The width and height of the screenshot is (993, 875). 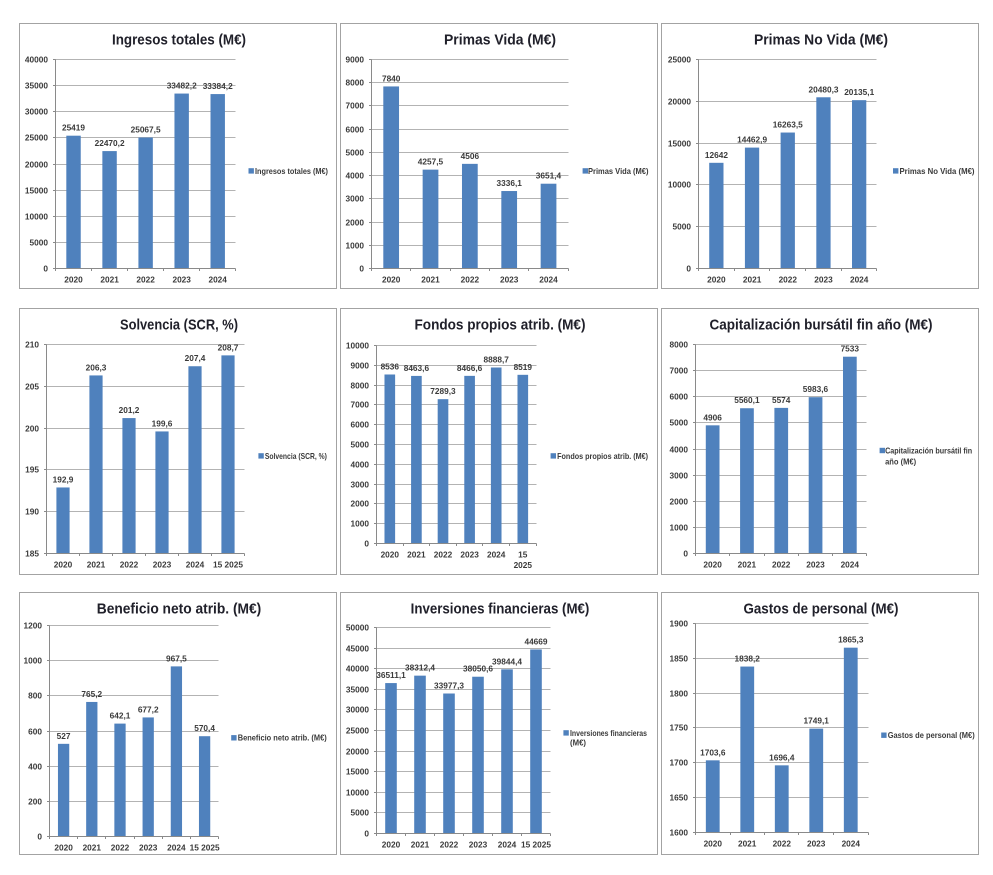 What do you see at coordinates (548, 279) in the screenshot?
I see `svg-text: 2024` at bounding box center [548, 279].